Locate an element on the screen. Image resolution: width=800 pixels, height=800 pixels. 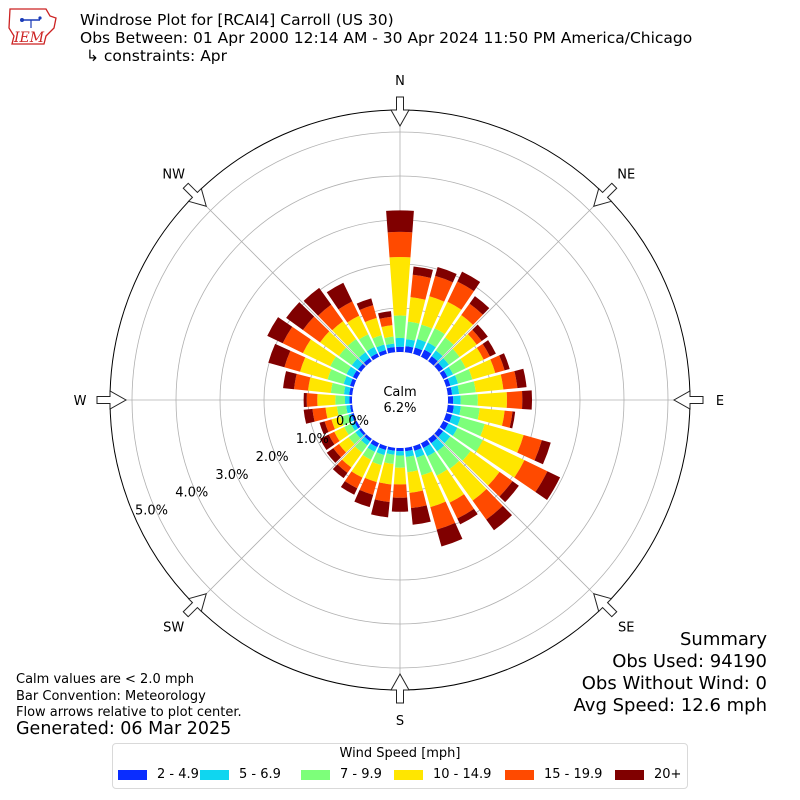
legend-label: 15 - 19.9 is located at coordinates (573, 774).